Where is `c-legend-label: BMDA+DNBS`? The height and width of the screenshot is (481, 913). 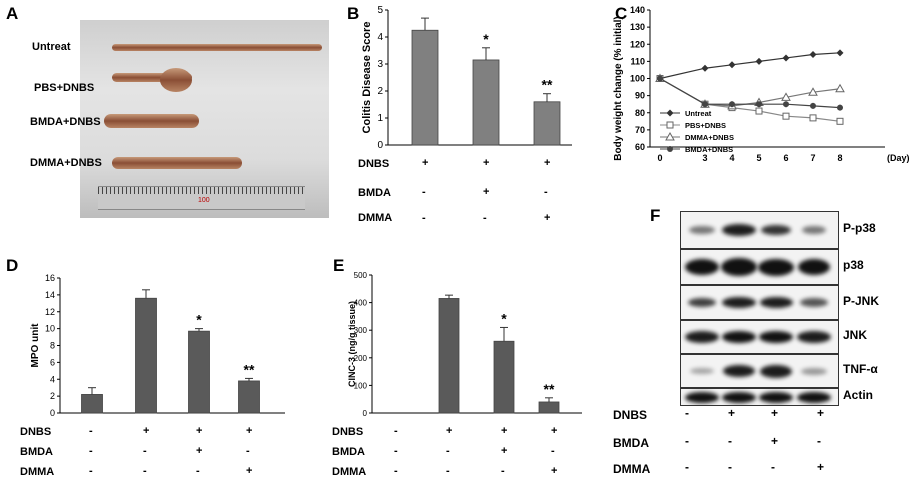
c-legend-label: BMDA+DNBS is located at coordinates (709, 149).